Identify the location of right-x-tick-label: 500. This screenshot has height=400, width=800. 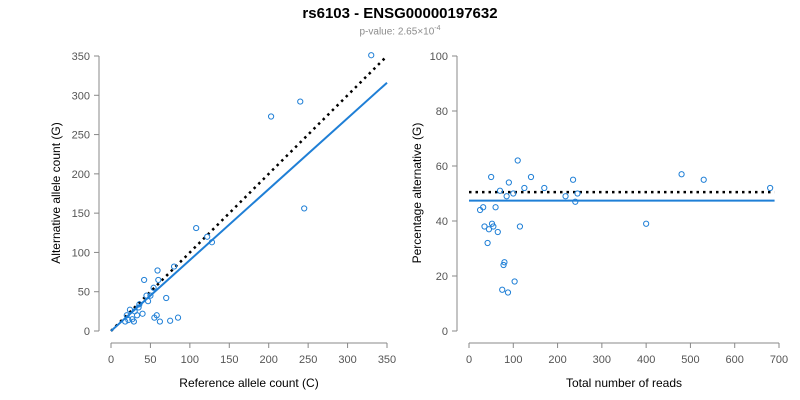
(690, 360).